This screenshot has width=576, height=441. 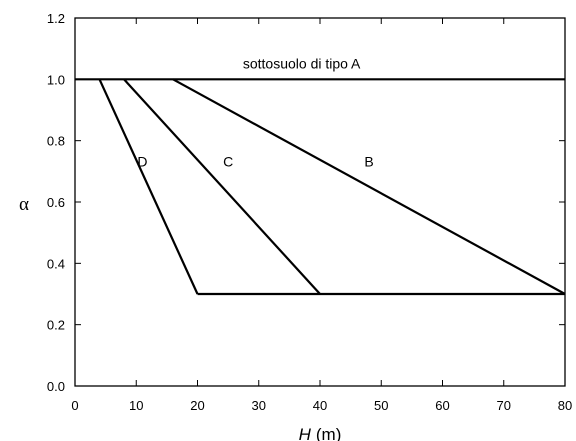 I want to click on y-tick-label: 0.4, so click(x=56, y=263).